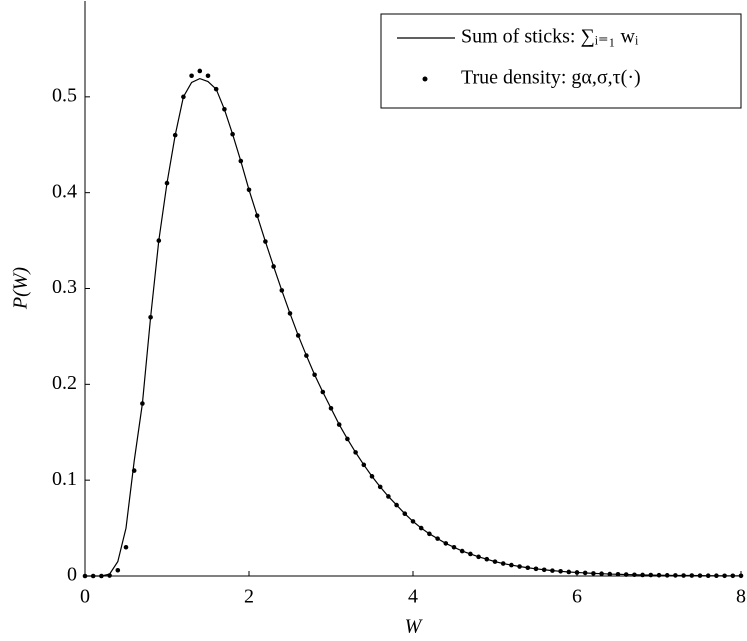  What do you see at coordinates (550, 37) in the screenshot?
I see `legend-label: Sum of sticks: ∑ᵢ₌₁ wᵢ` at bounding box center [550, 37].